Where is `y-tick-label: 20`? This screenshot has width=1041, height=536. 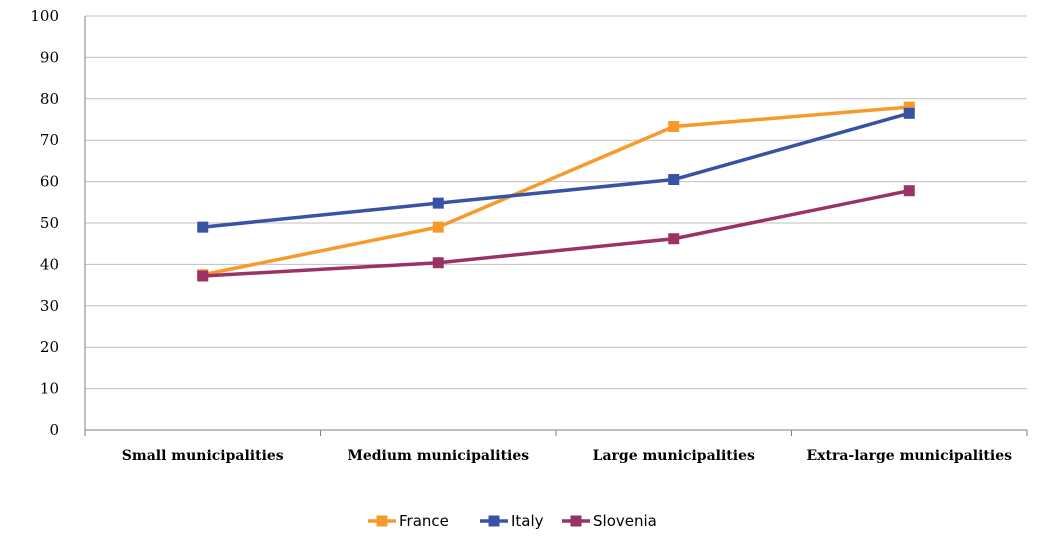
y-tick-label: 20 is located at coordinates (49, 347).